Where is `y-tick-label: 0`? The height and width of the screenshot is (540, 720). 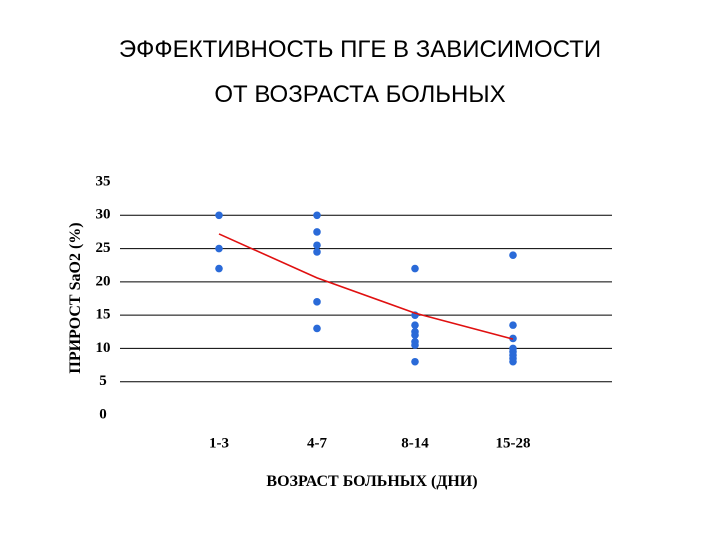
y-tick-label: 0 is located at coordinates (103, 414).